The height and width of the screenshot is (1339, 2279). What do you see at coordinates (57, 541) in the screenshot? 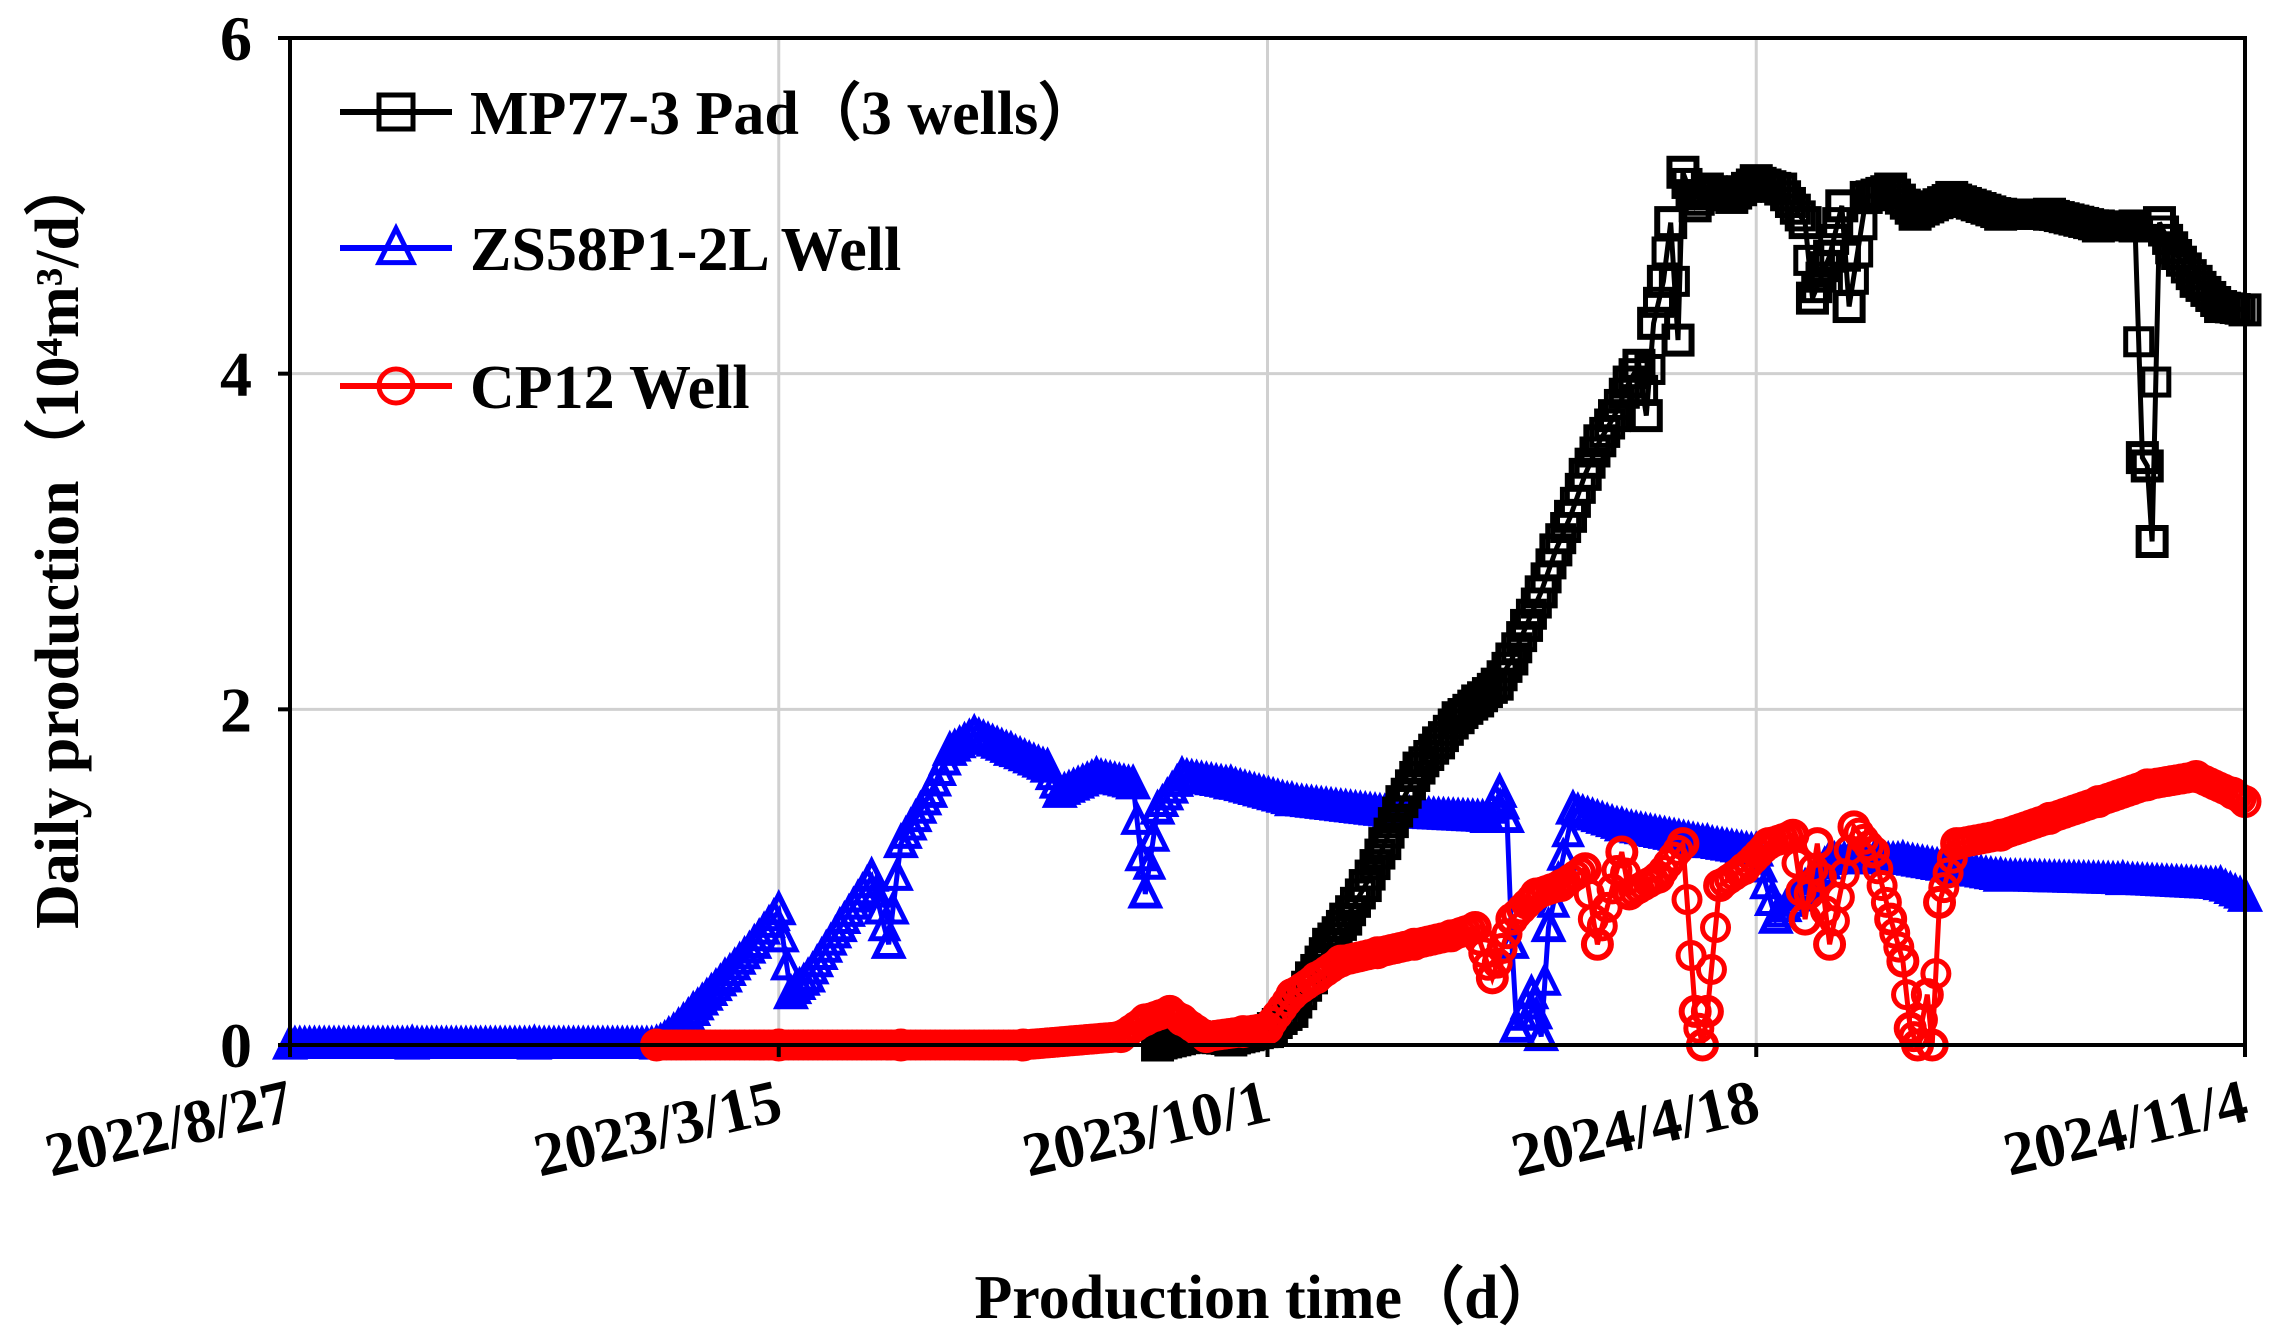
I see `y-axis-title: Daily production（10⁴m³/d）` at bounding box center [57, 541].